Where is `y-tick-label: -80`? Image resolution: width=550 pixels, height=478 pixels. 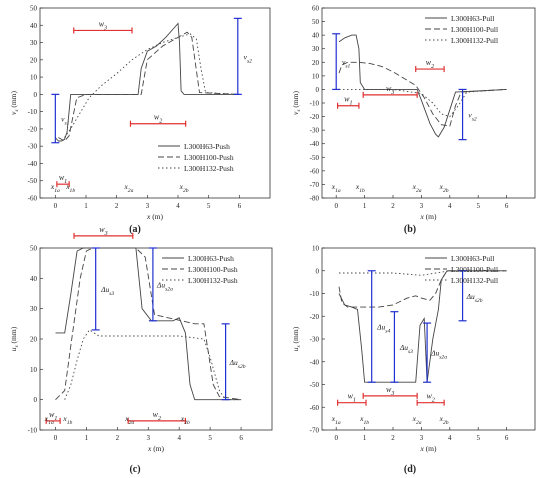
y-tick-label: -80 is located at coordinates (315, 199).